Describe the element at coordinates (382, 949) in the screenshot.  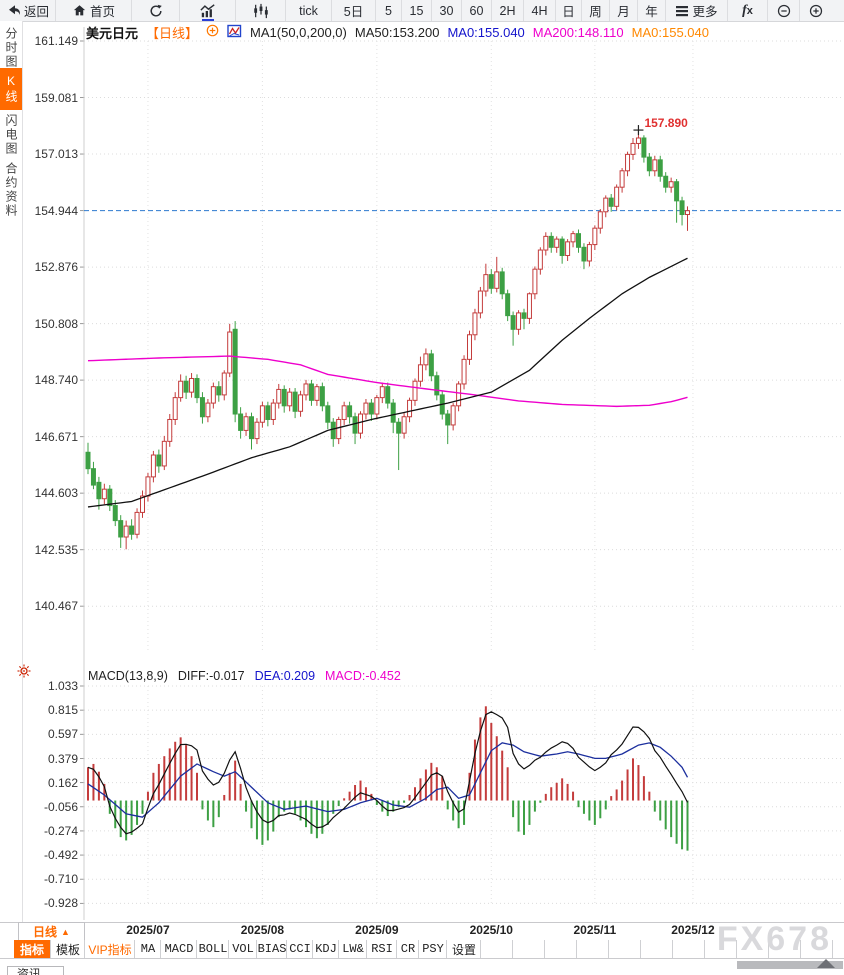
I see `indicator-button-rsi: RSI` at that location.